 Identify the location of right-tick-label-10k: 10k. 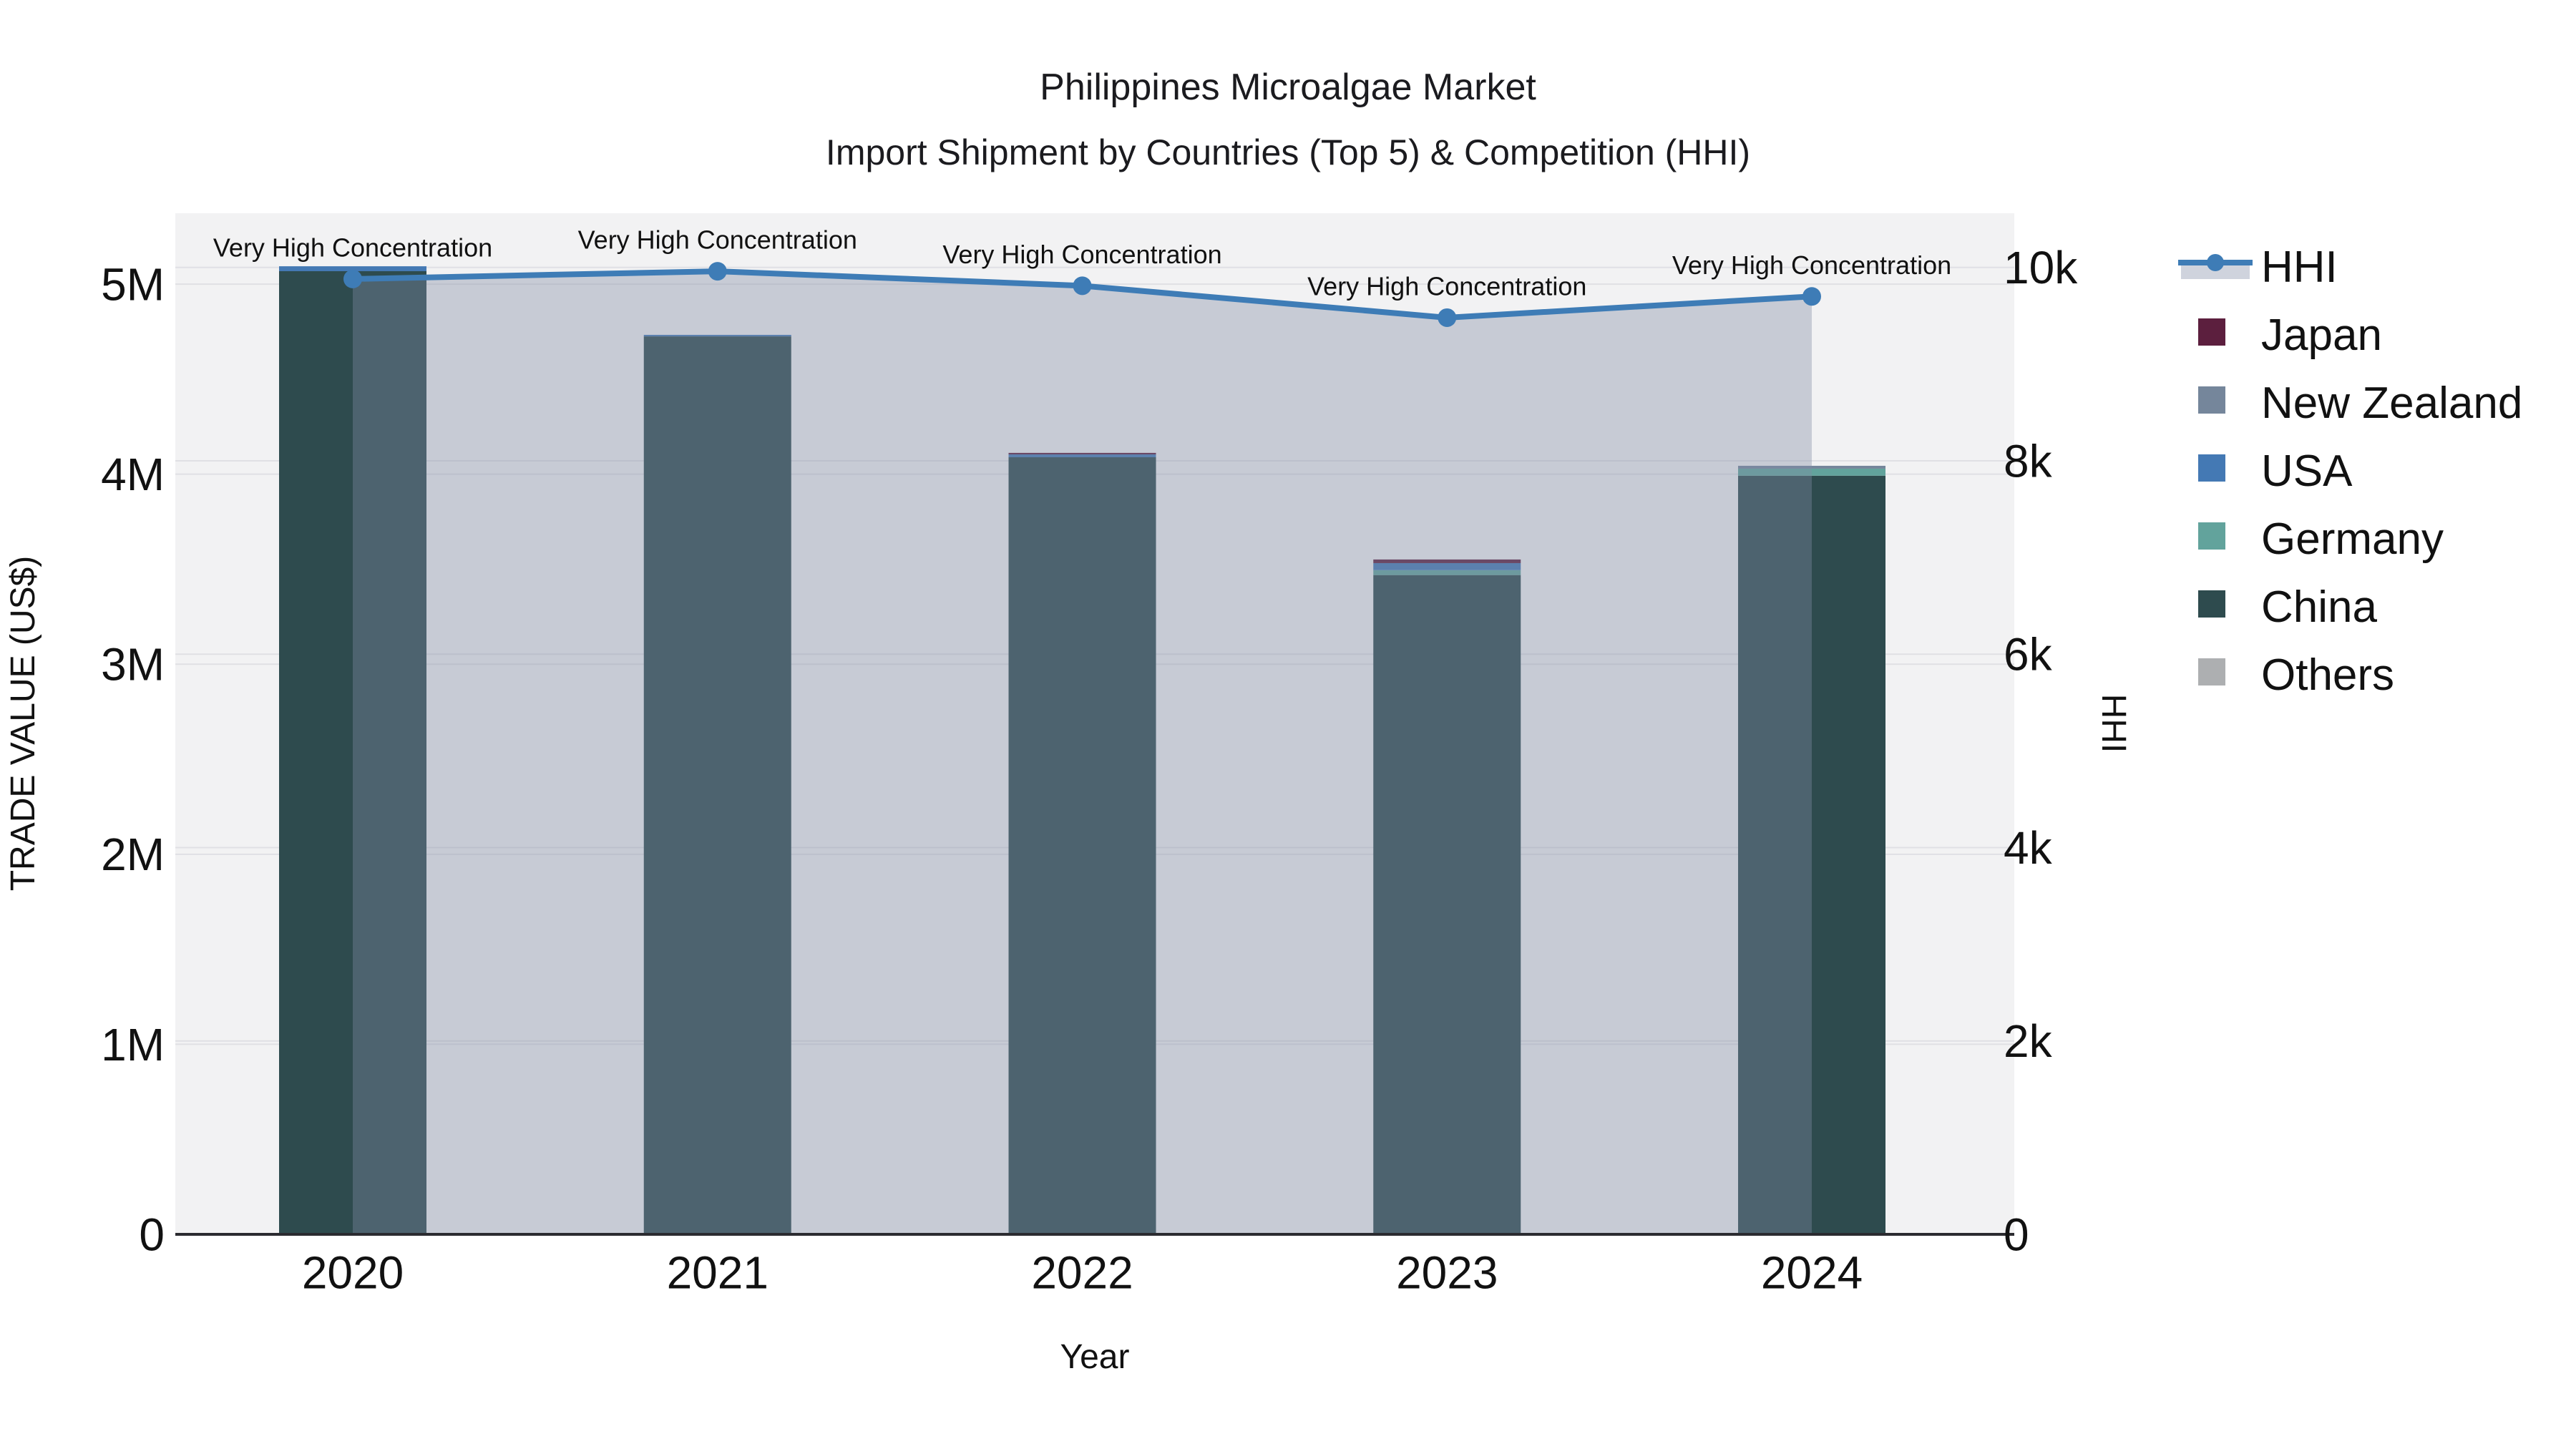
(2041, 267).